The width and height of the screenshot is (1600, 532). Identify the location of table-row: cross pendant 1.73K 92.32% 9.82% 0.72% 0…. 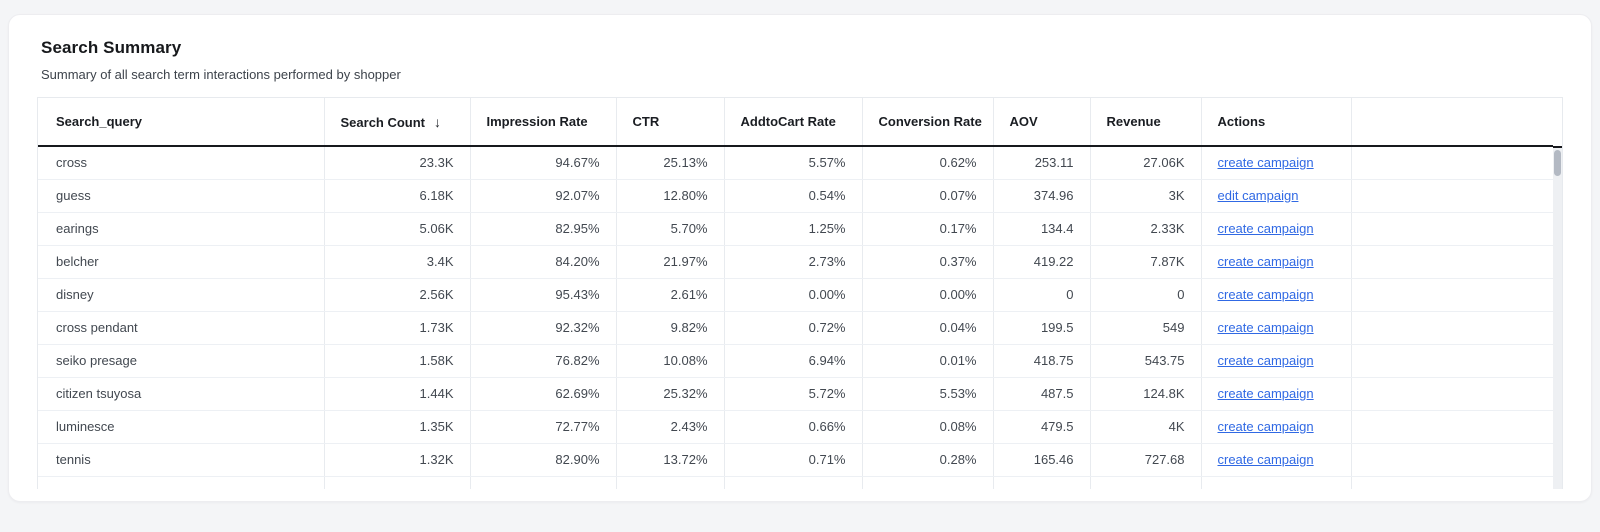
(795, 328).